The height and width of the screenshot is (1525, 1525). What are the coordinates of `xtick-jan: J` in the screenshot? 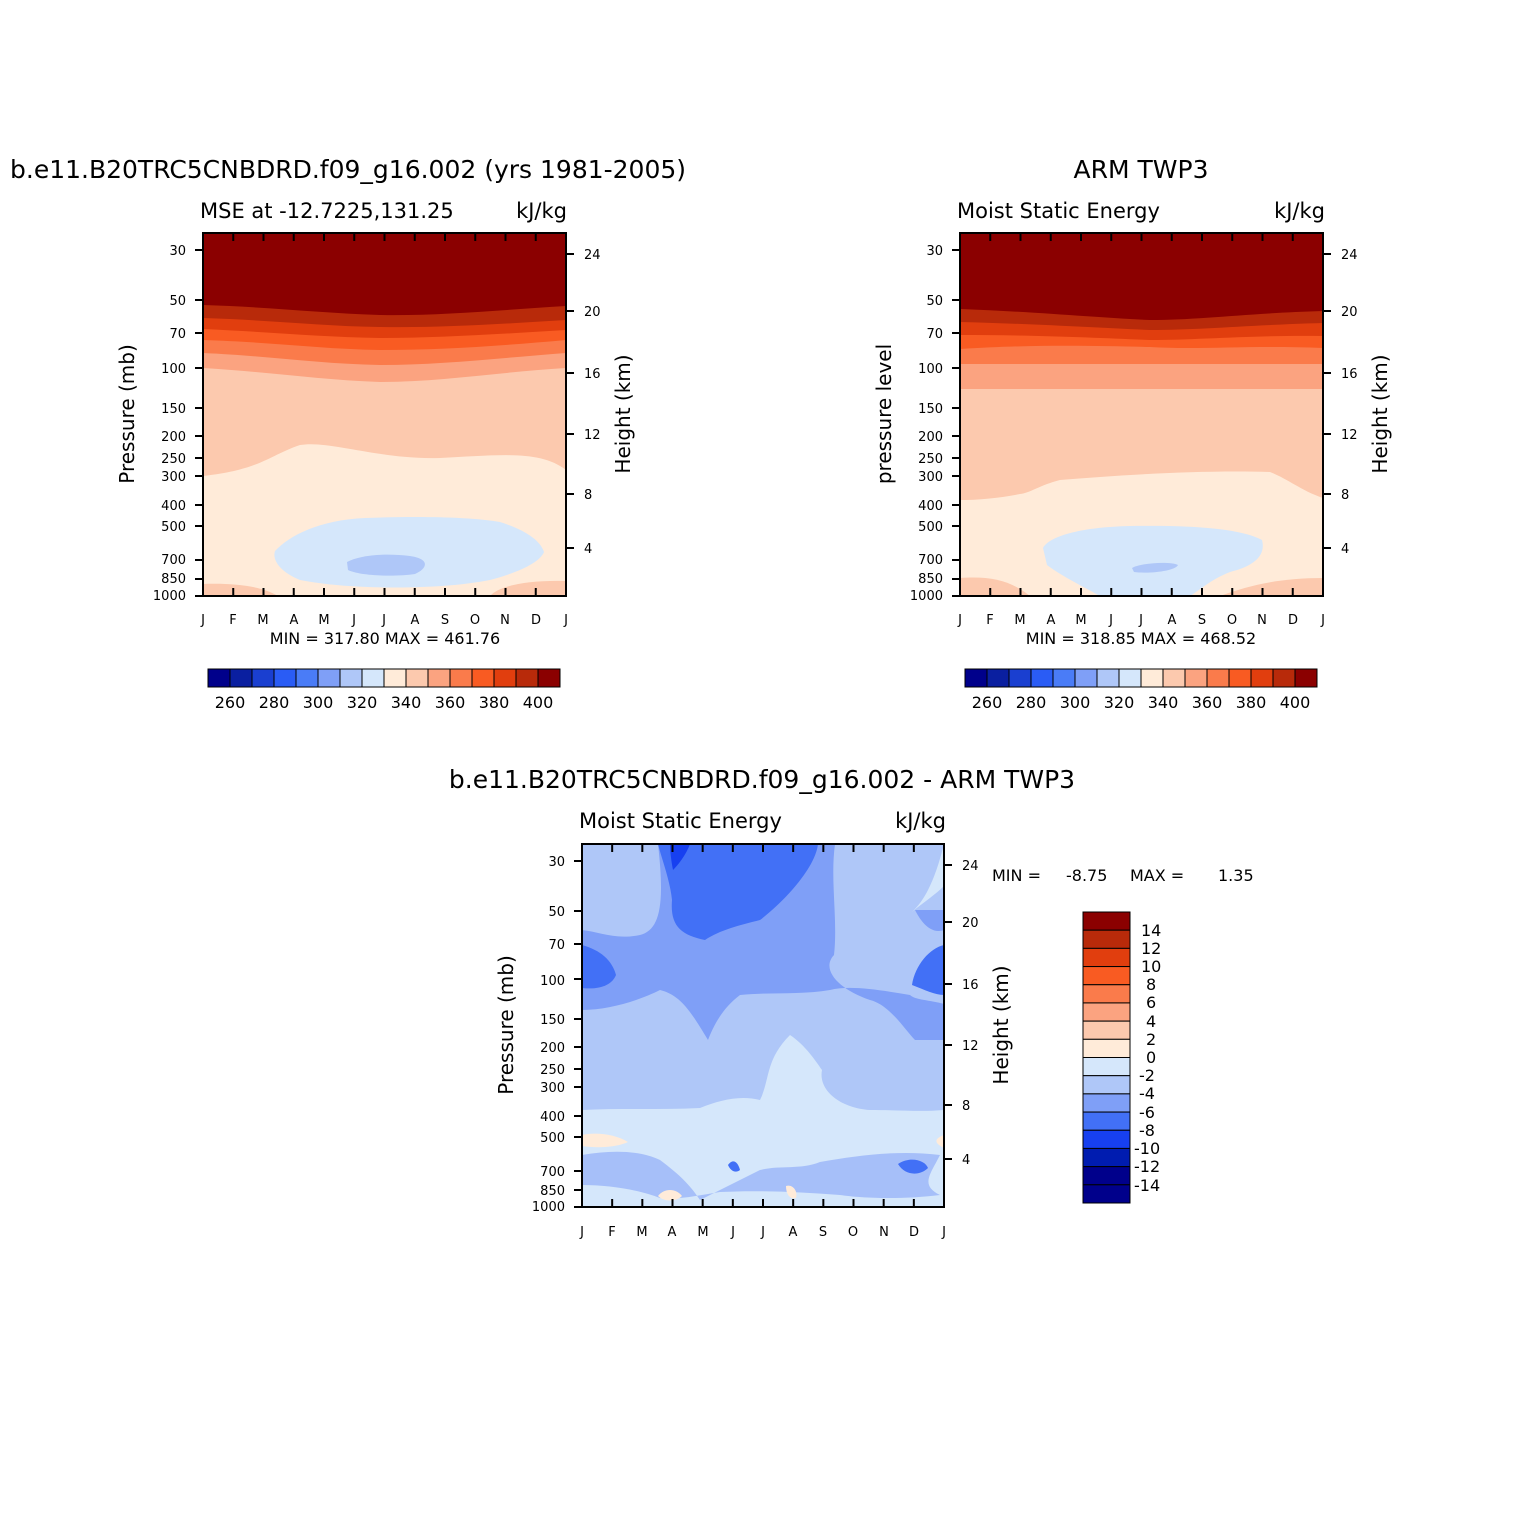 It's located at (202, 620).